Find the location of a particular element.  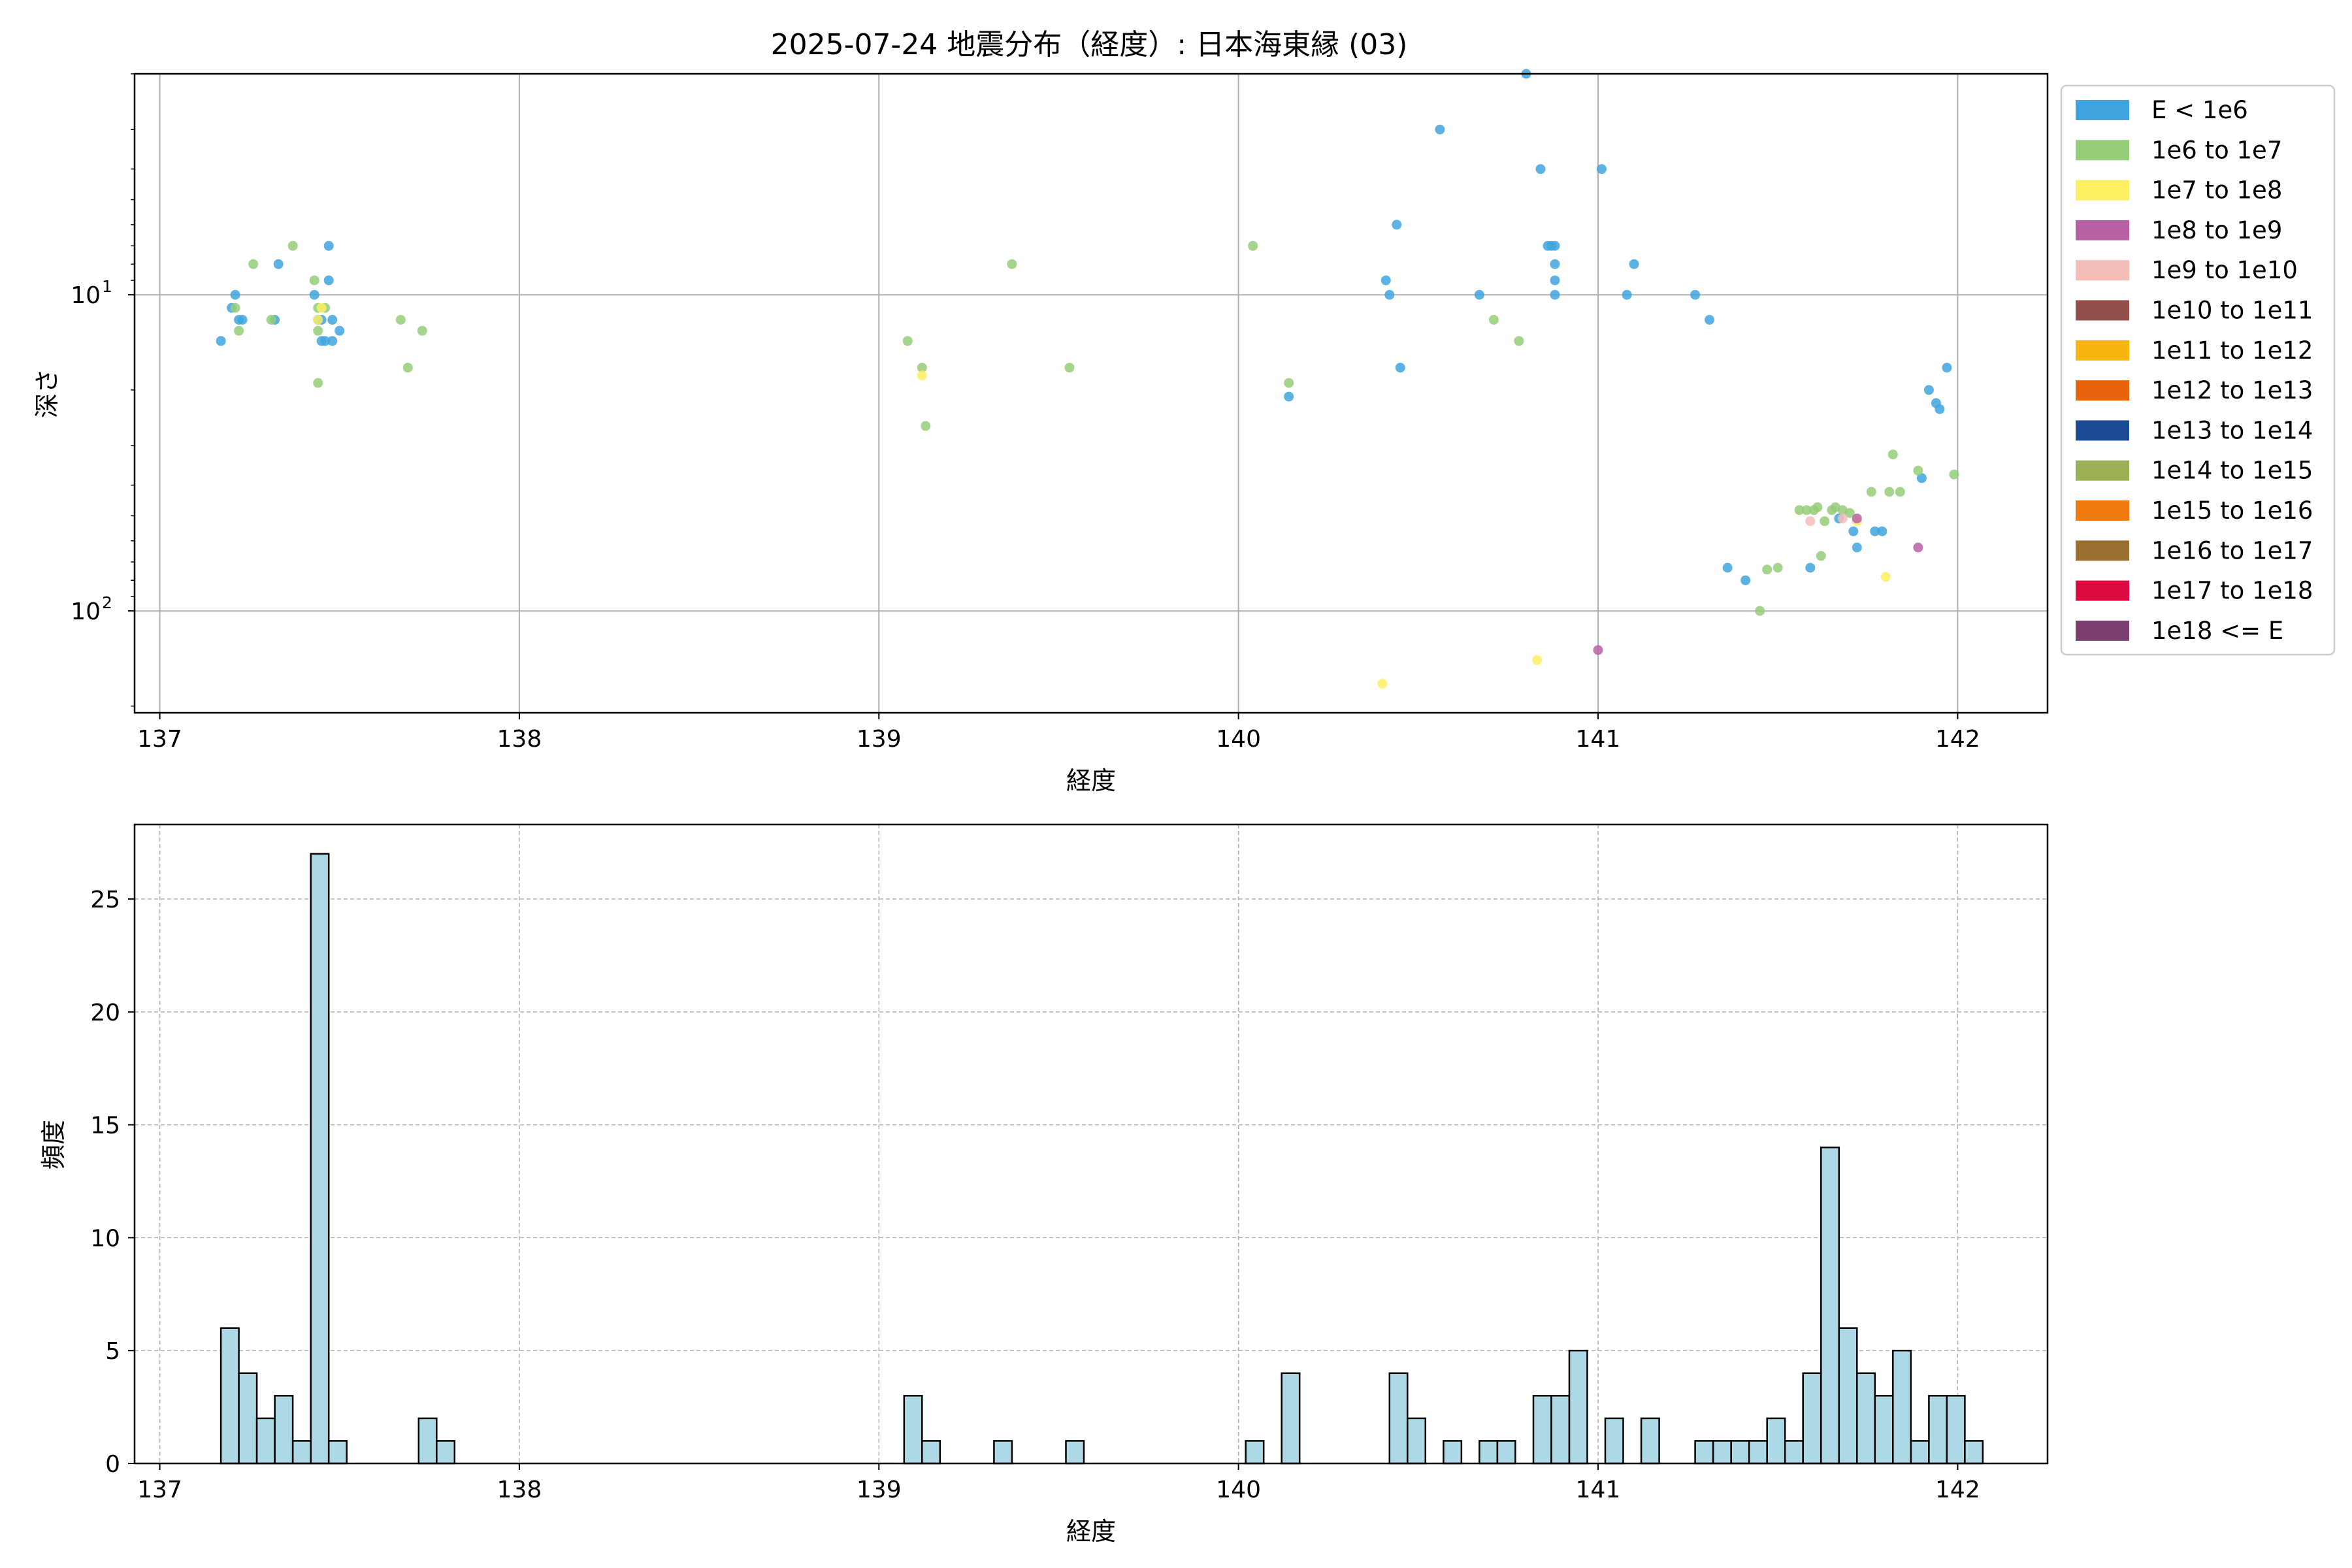

histogram-x-tick-label: 141 is located at coordinates (1598, 1490).